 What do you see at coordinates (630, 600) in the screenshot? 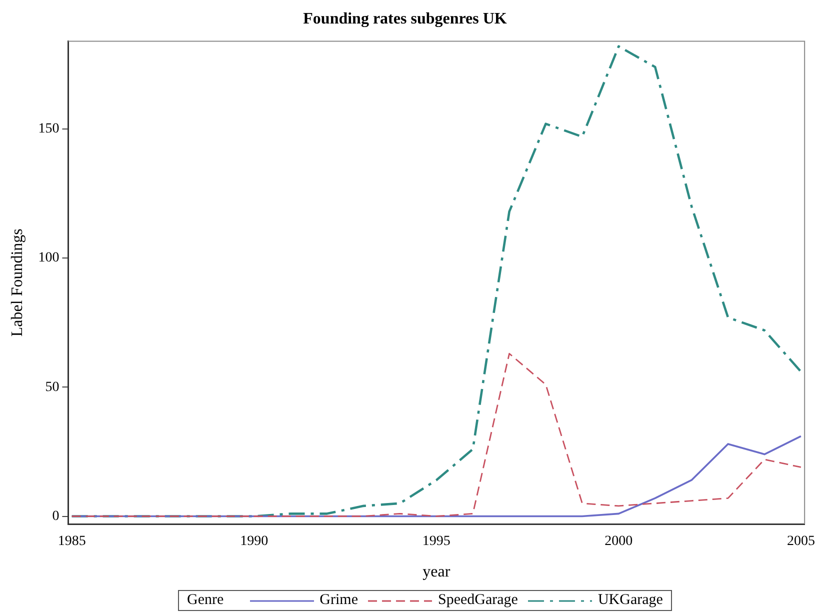
I see `legend-label: UKGarage` at bounding box center [630, 600].